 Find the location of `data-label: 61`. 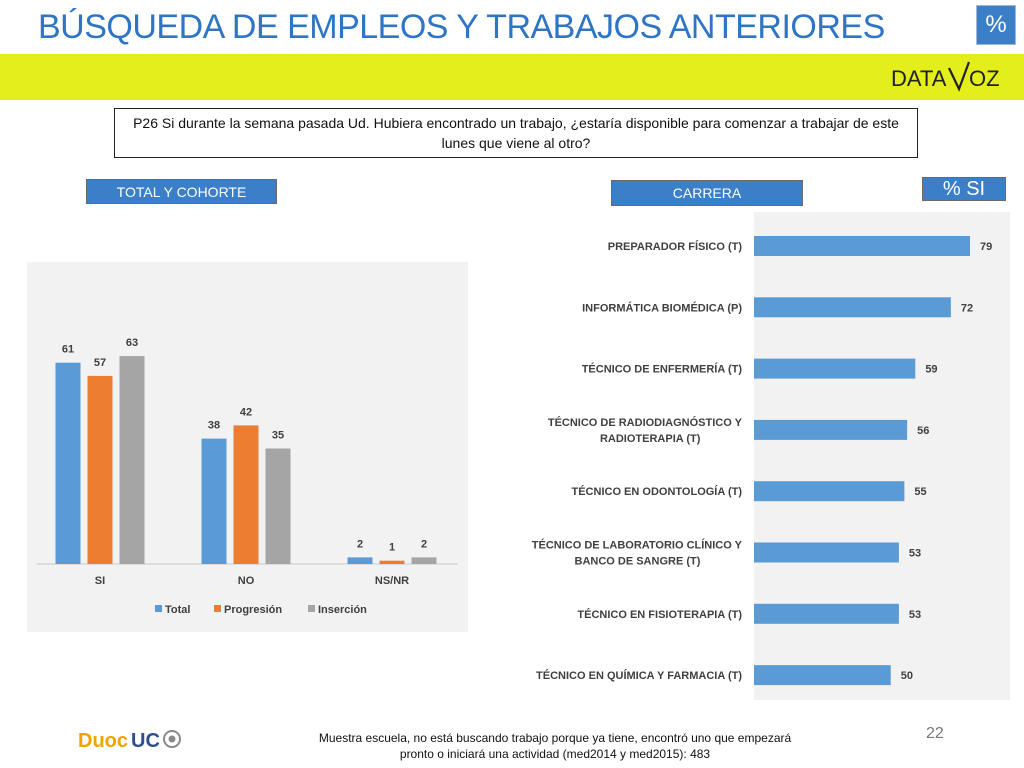

data-label: 61 is located at coordinates (68, 350).